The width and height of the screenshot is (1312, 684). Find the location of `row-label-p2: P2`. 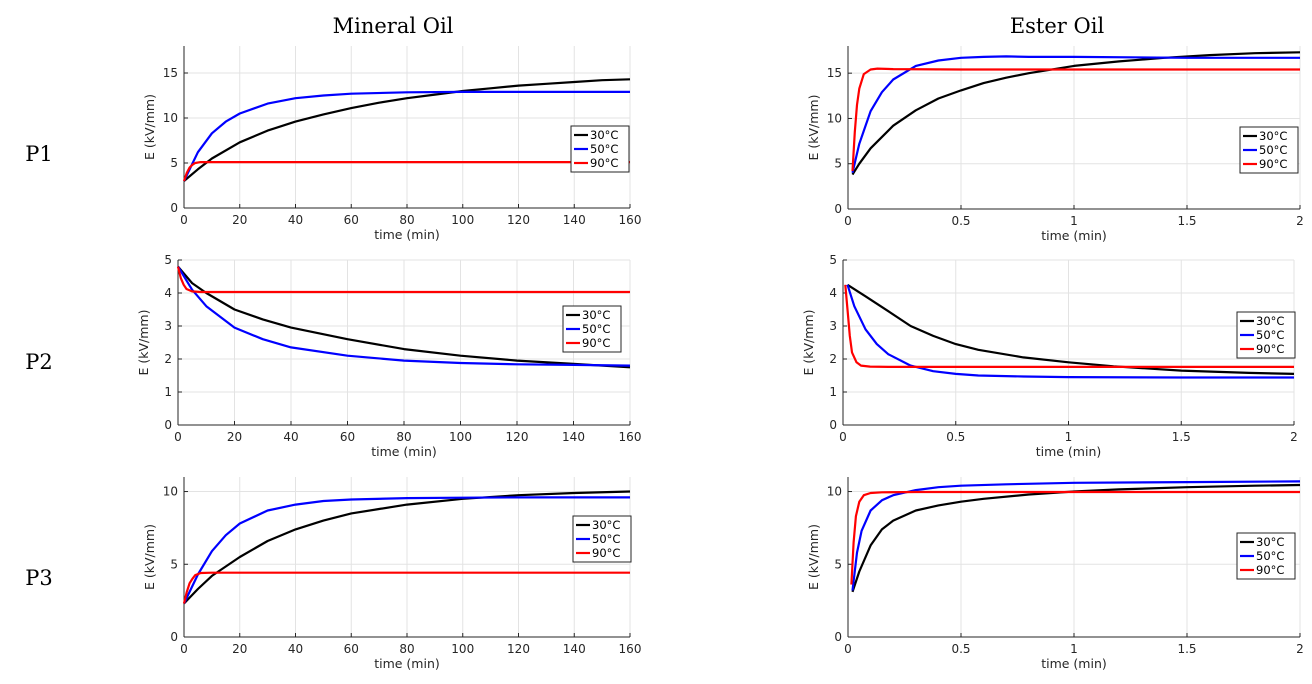

row-label-p2: P2 is located at coordinates (39, 362).